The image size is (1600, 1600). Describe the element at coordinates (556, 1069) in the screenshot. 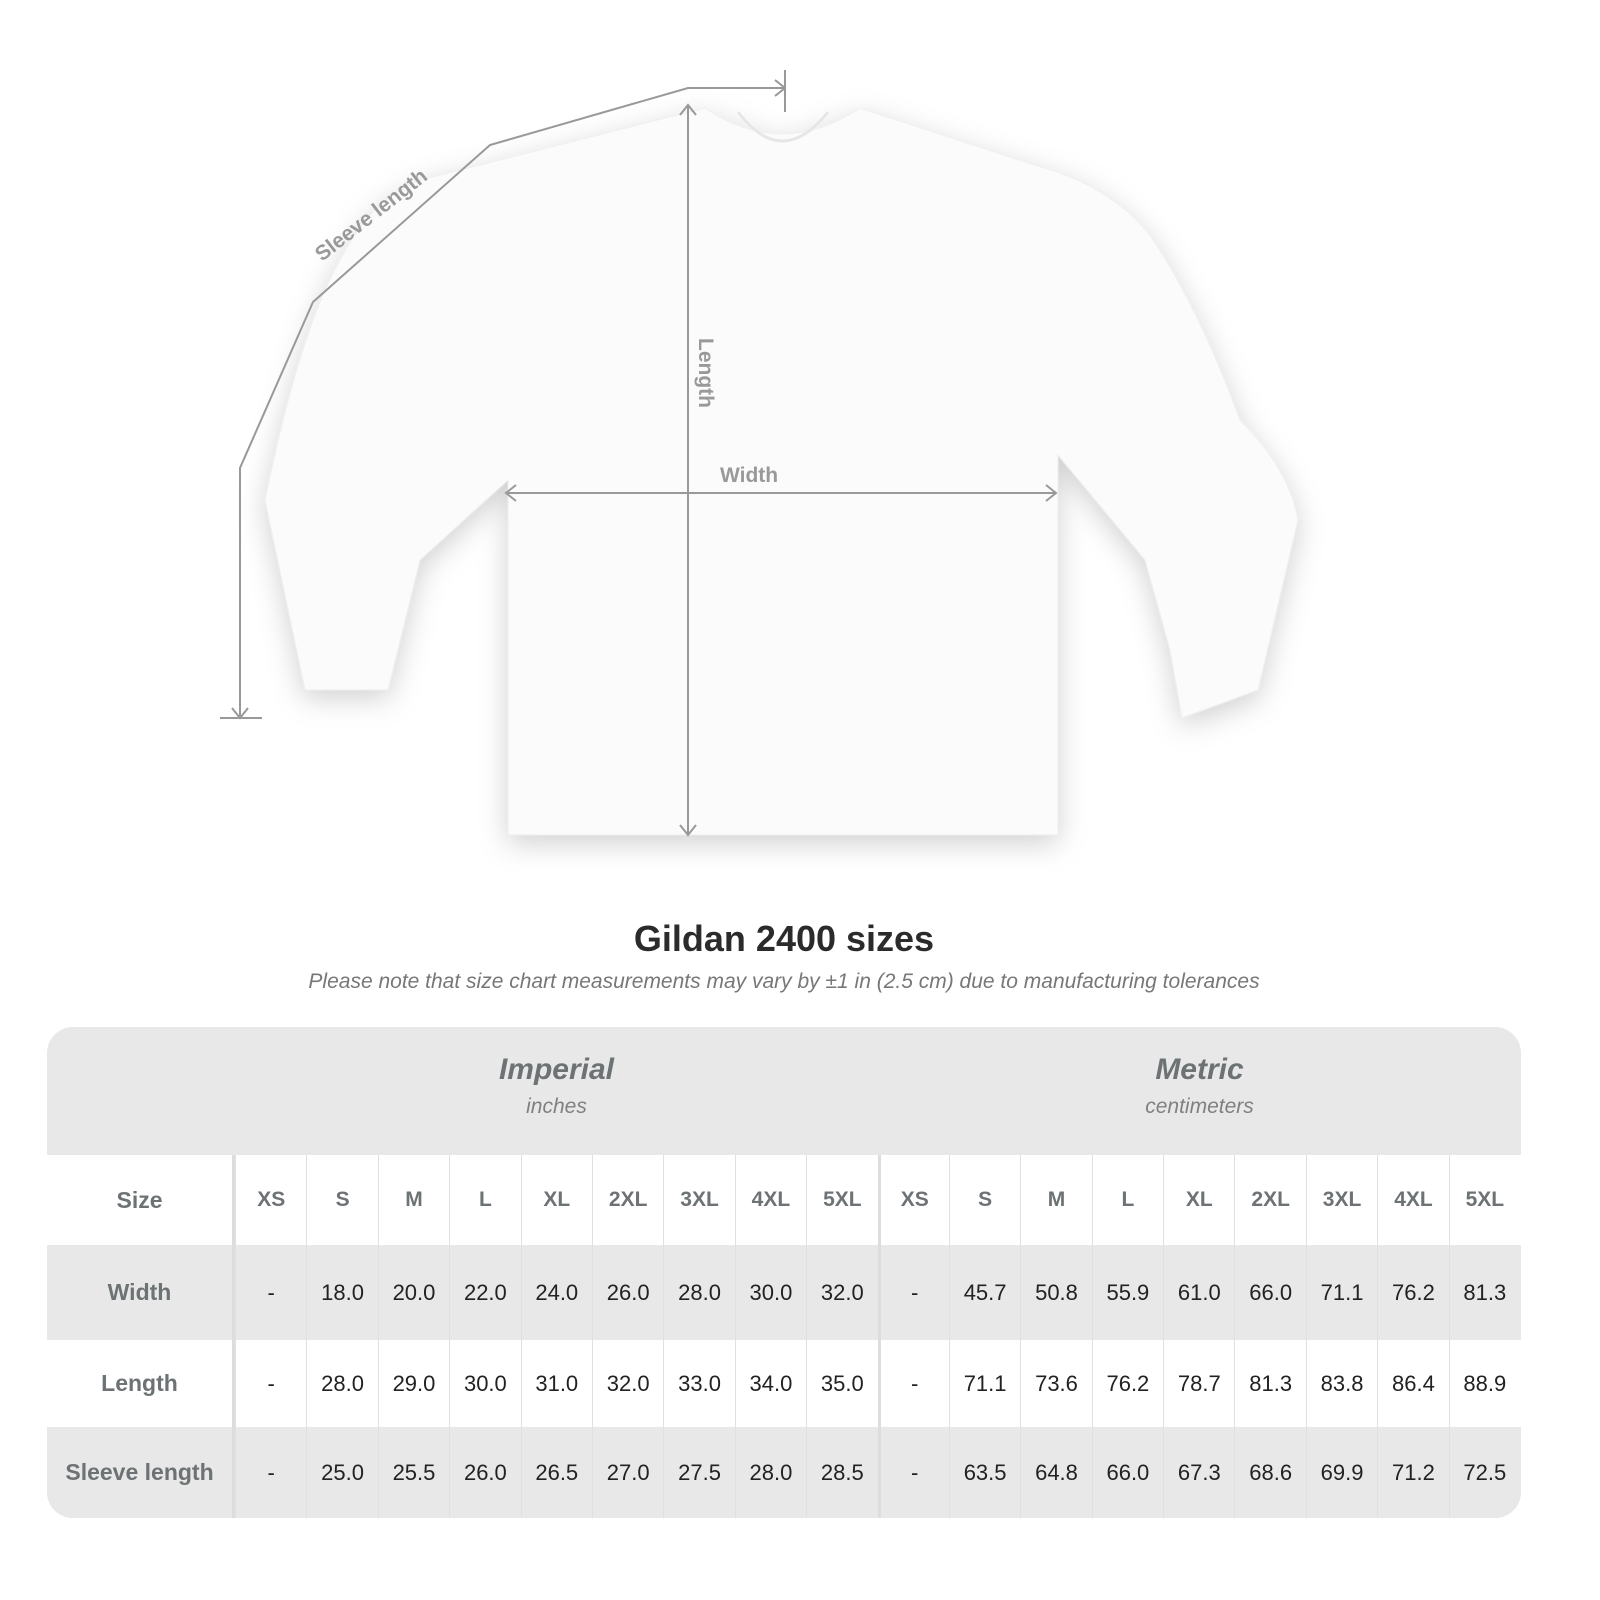

I see `imperial-title: Imperial` at that location.